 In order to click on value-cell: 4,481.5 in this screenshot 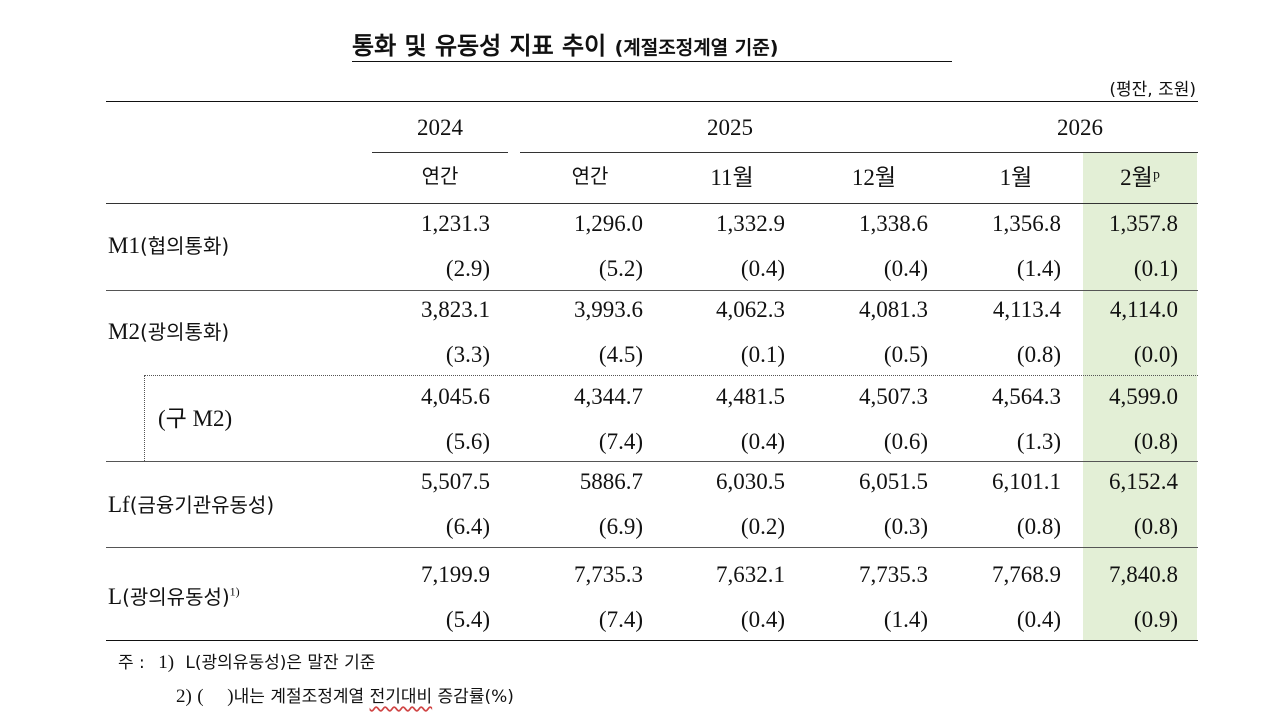, I will do `click(750, 396)`.